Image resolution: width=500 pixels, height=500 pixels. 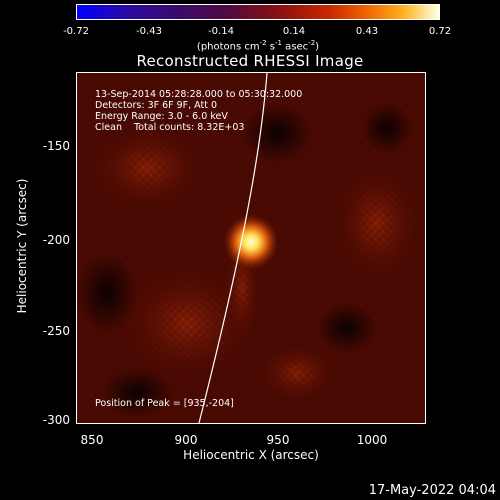 I want to click on x-tick-label: 900, so click(x=186, y=440).